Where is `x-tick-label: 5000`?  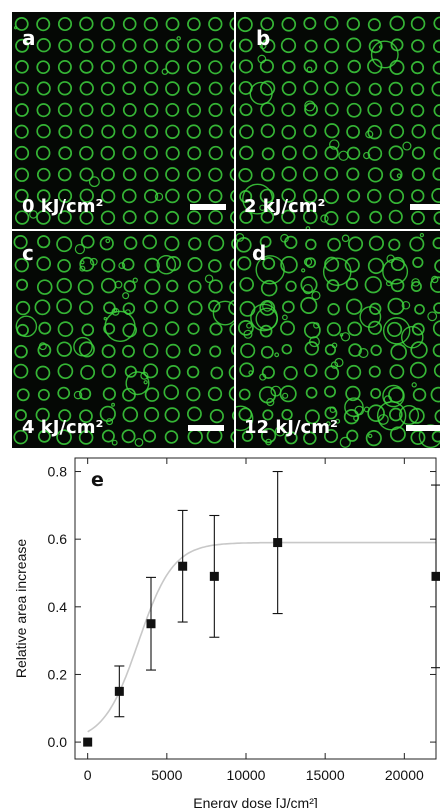
x-tick-label: 5000 is located at coordinates (166, 775).